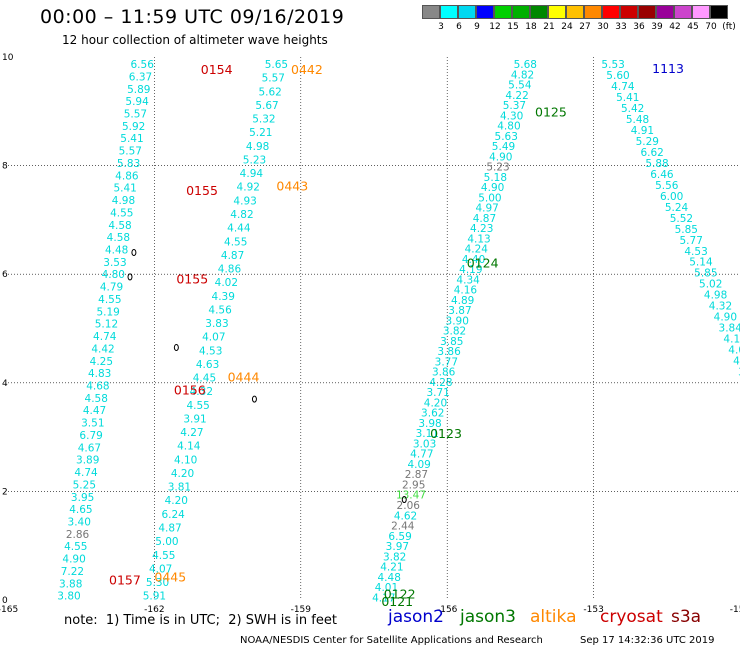 The height and width of the screenshot is (650, 740). I want to click on swh-value: 4.07, so click(160, 569).